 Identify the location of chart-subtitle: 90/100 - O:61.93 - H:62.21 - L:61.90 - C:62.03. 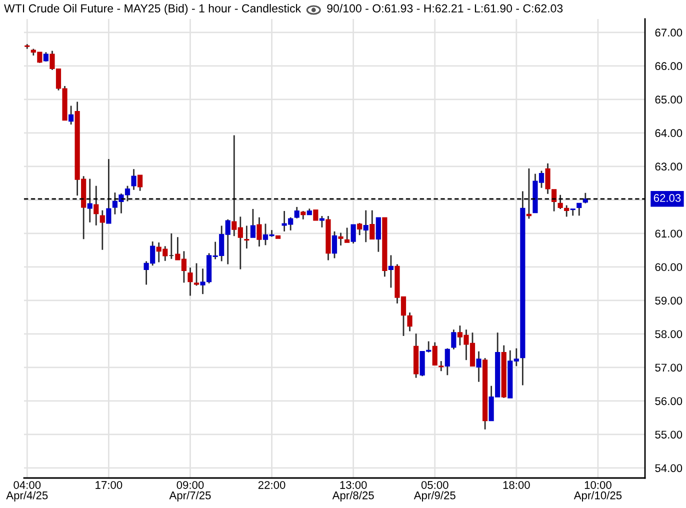
(445, 8).